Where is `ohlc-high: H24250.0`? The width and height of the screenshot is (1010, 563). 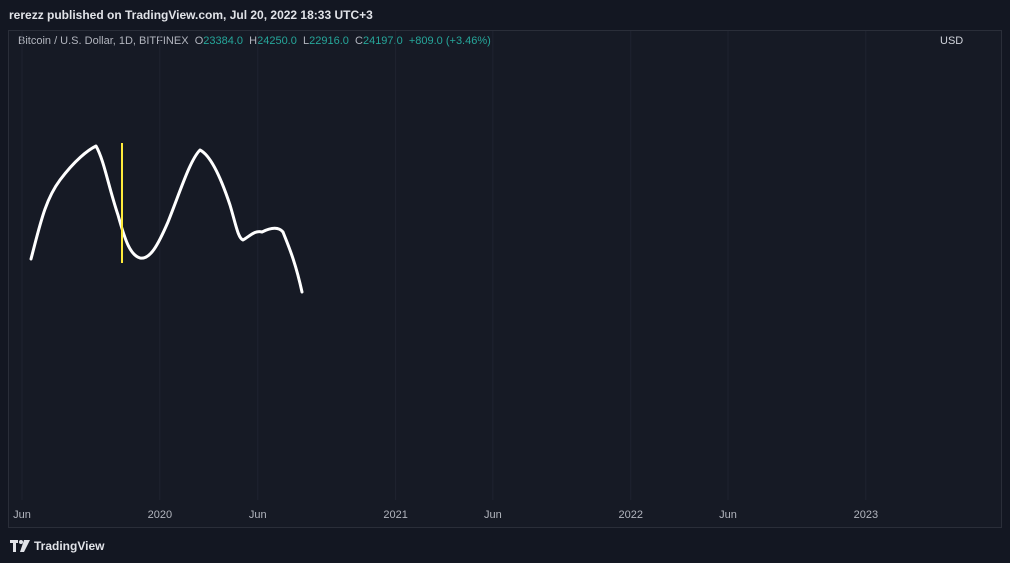
ohlc-high: H24250.0 is located at coordinates (273, 41).